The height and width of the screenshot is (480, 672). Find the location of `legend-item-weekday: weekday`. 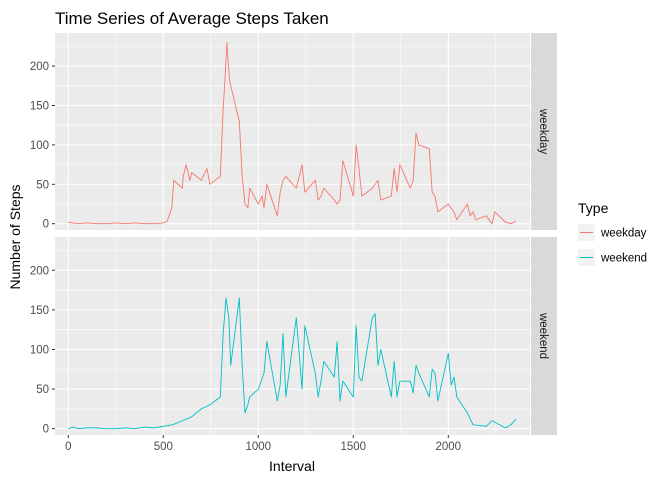

legend-item-weekday: weekday is located at coordinates (612, 232).